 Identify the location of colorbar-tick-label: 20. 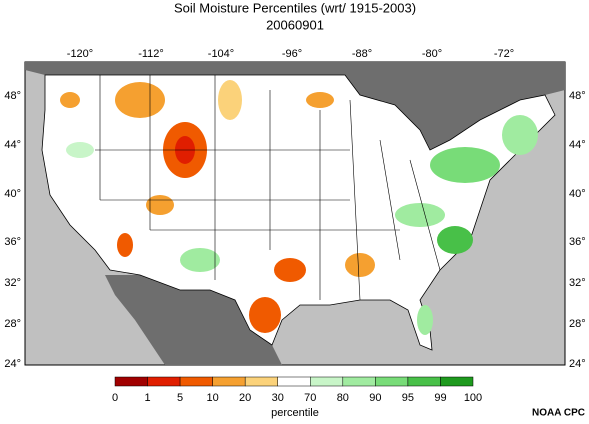
(245, 398).